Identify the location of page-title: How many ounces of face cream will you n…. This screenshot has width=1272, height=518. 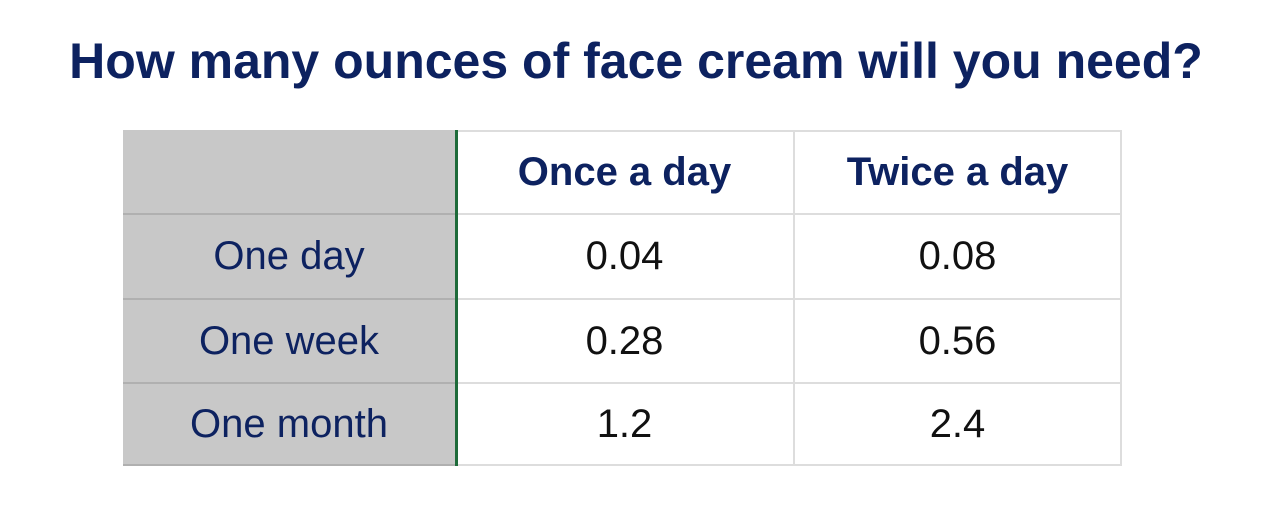
(636, 61).